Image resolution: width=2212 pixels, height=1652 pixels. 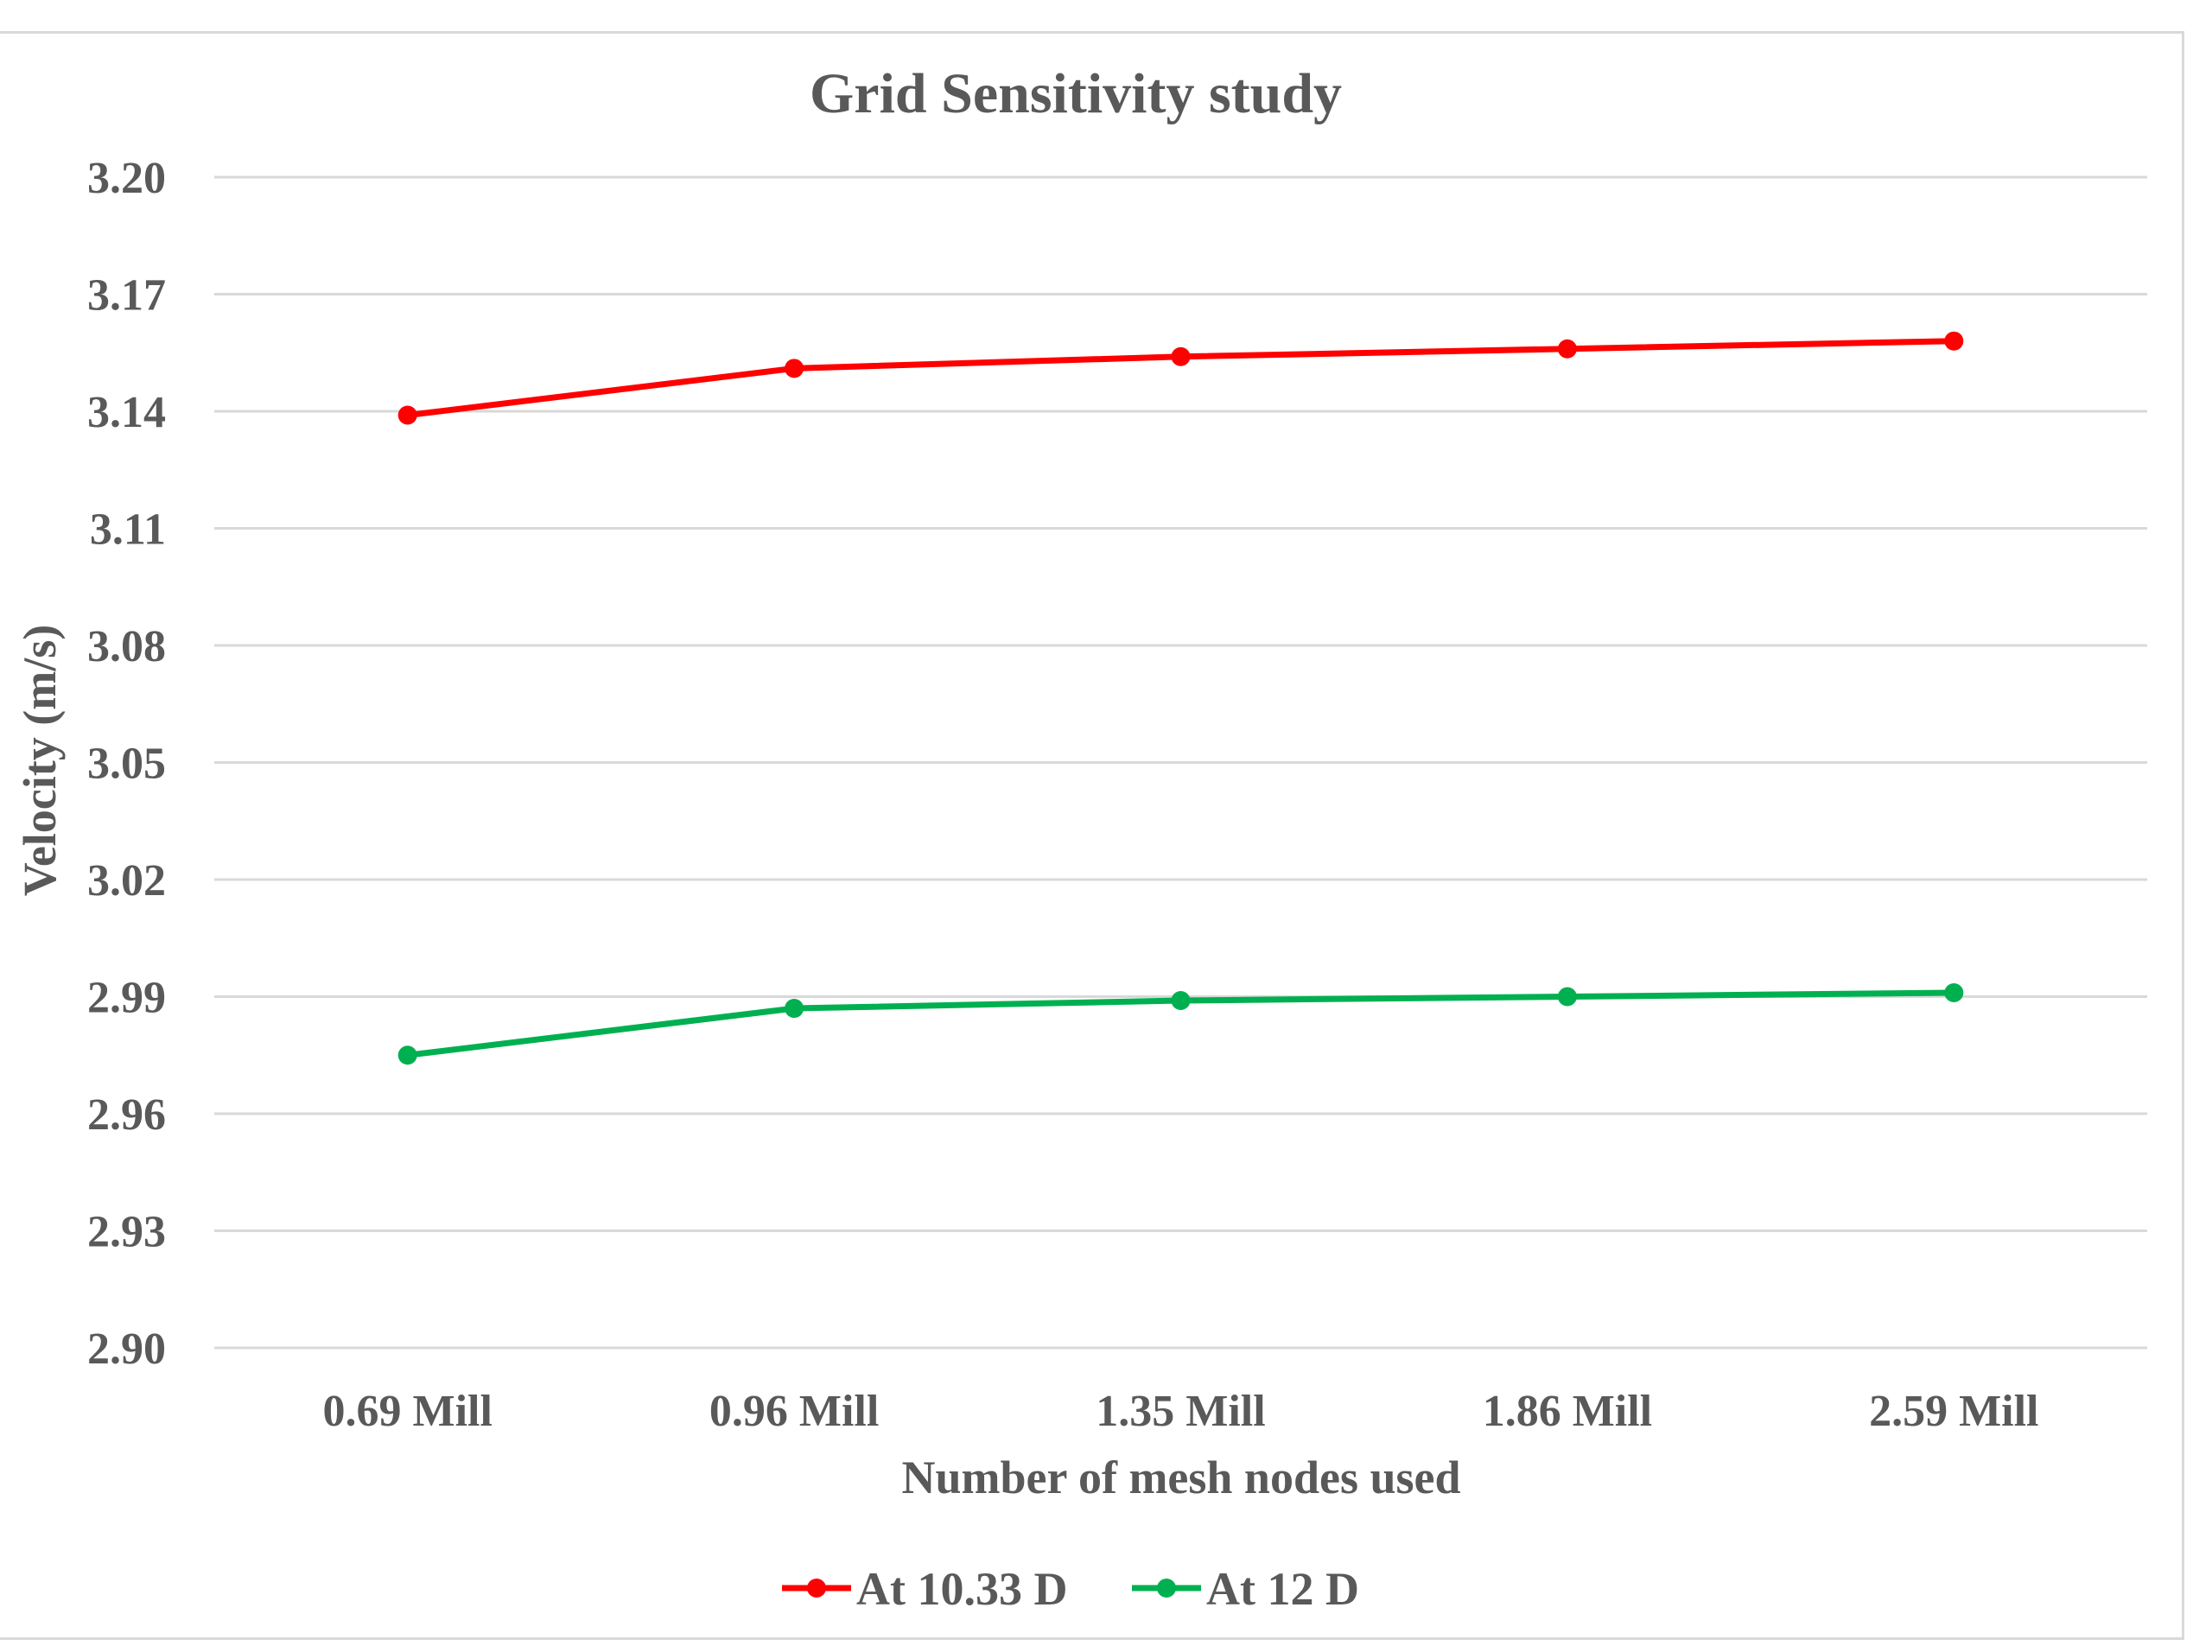 What do you see at coordinates (126, 178) in the screenshot?
I see `y-tick-label: 3.20` at bounding box center [126, 178].